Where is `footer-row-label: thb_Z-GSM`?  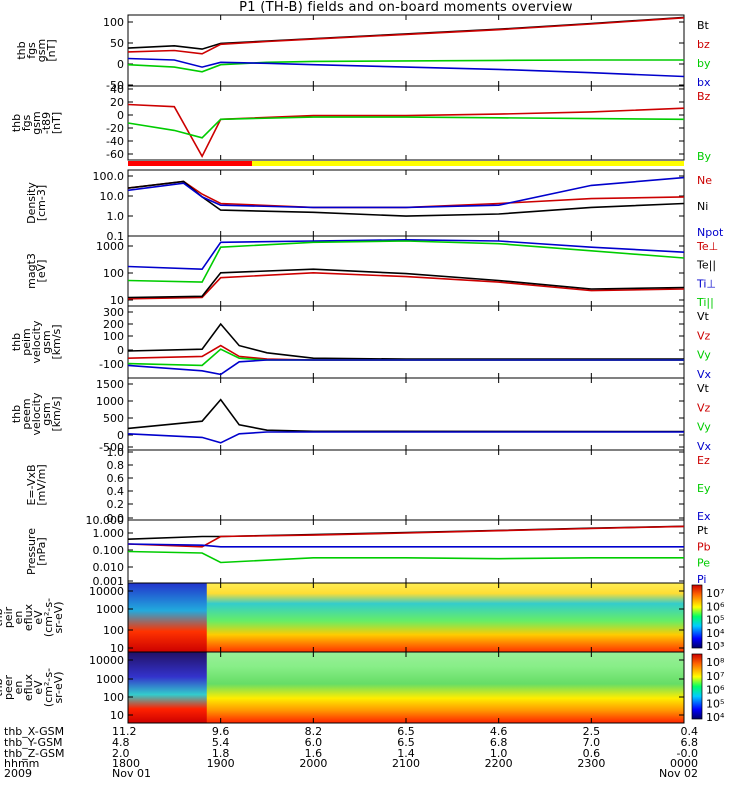 footer-row-label: thb_Z-GSM is located at coordinates (34, 753).